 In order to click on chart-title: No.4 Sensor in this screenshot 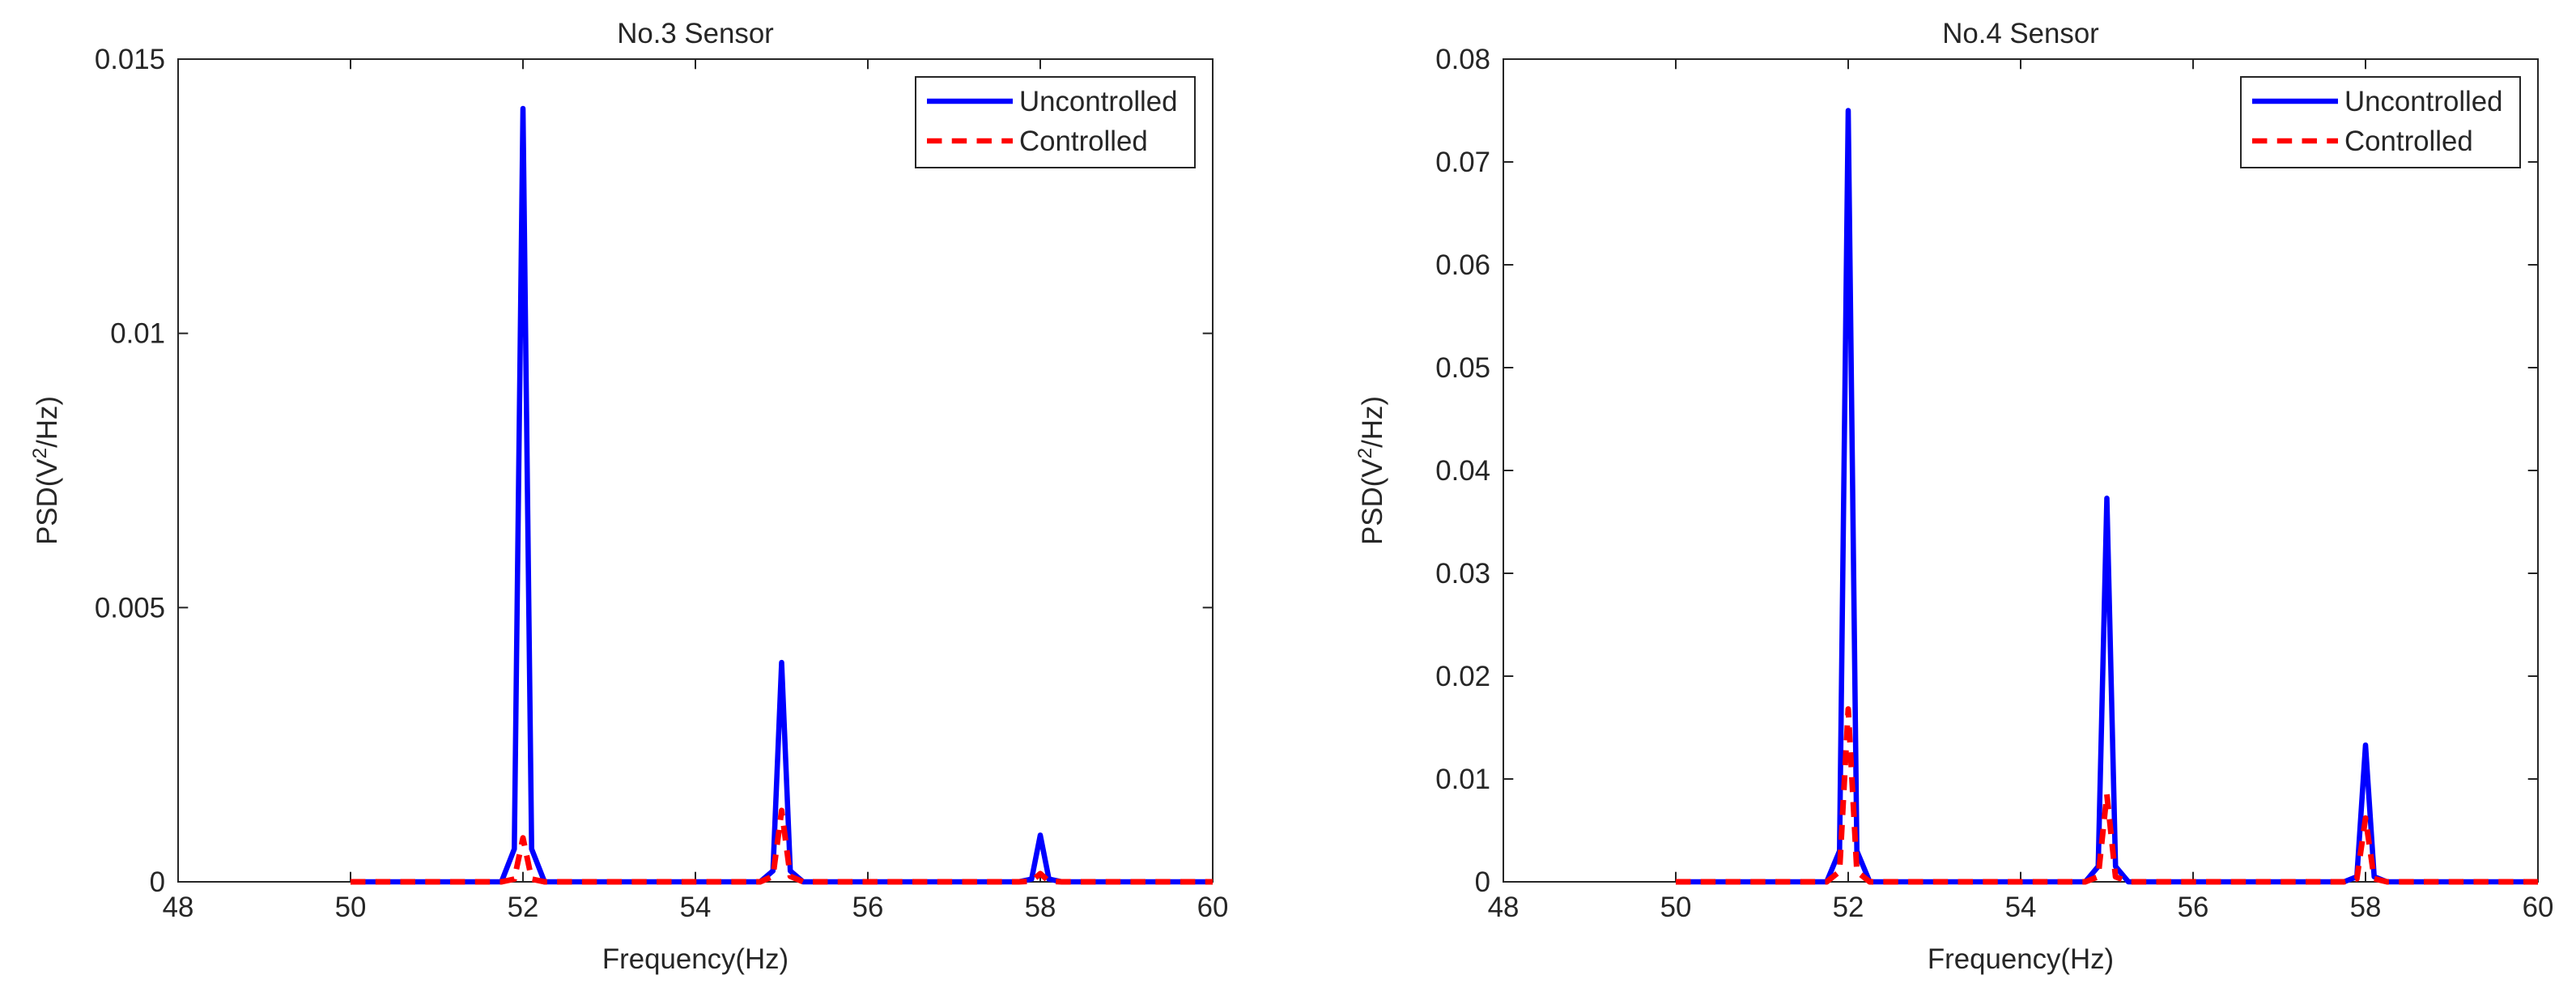, I will do `click(2021, 33)`.